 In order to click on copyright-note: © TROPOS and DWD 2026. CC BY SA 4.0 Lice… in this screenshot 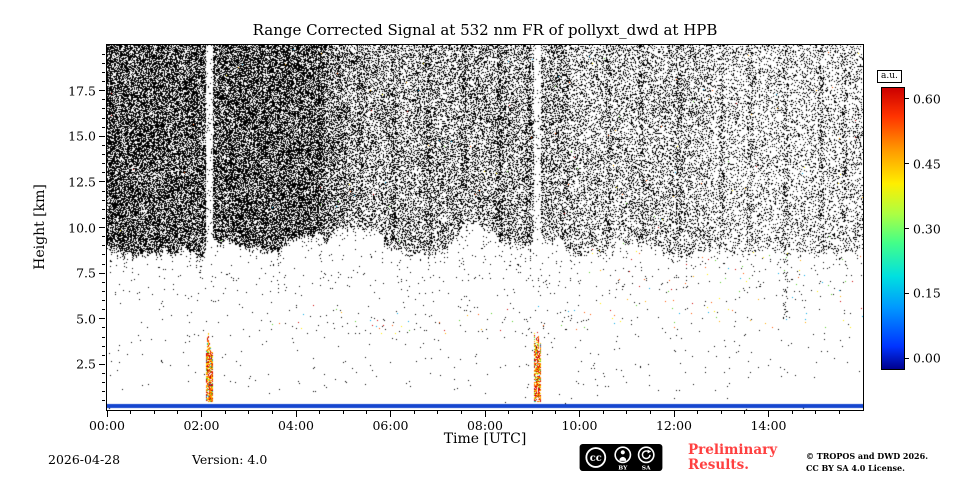, I will do `click(867, 462)`.